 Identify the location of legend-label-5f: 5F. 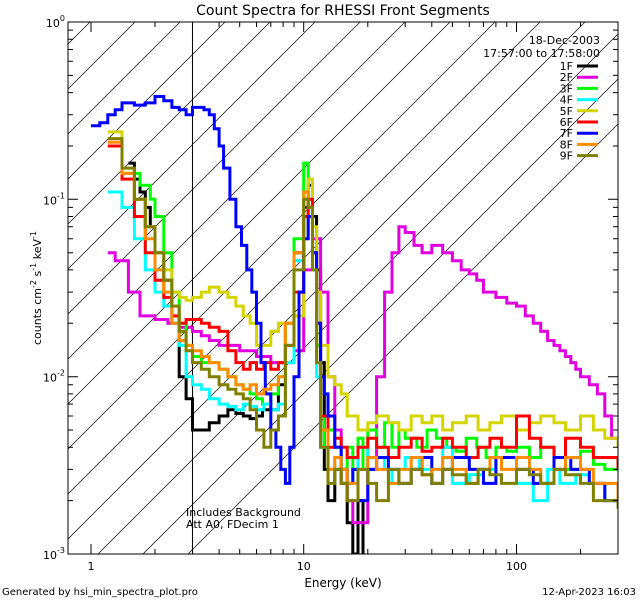
(566, 111).